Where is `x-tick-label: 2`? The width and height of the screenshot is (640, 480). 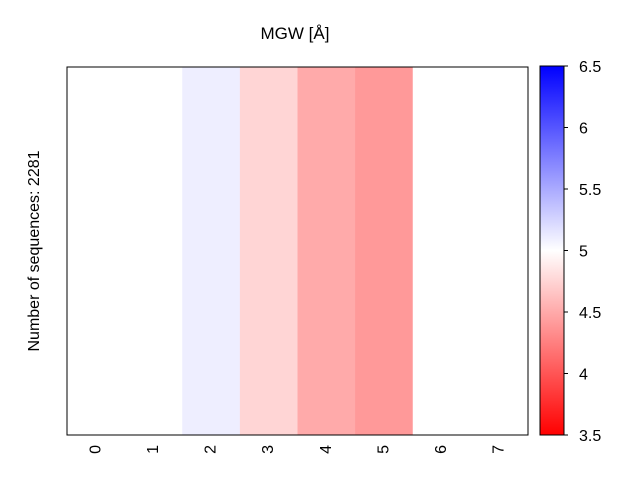
x-tick-label: 2 is located at coordinates (211, 449).